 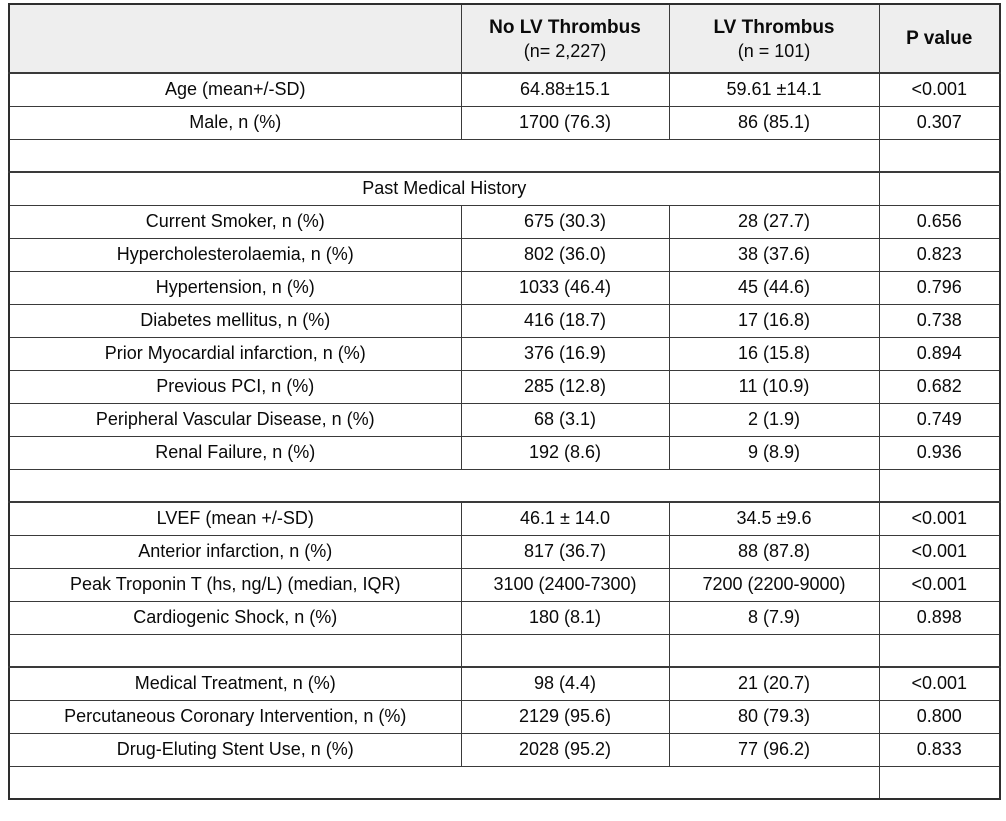 What do you see at coordinates (774, 452) in the screenshot?
I see `lvt-value-cell: 9 (8.9)` at bounding box center [774, 452].